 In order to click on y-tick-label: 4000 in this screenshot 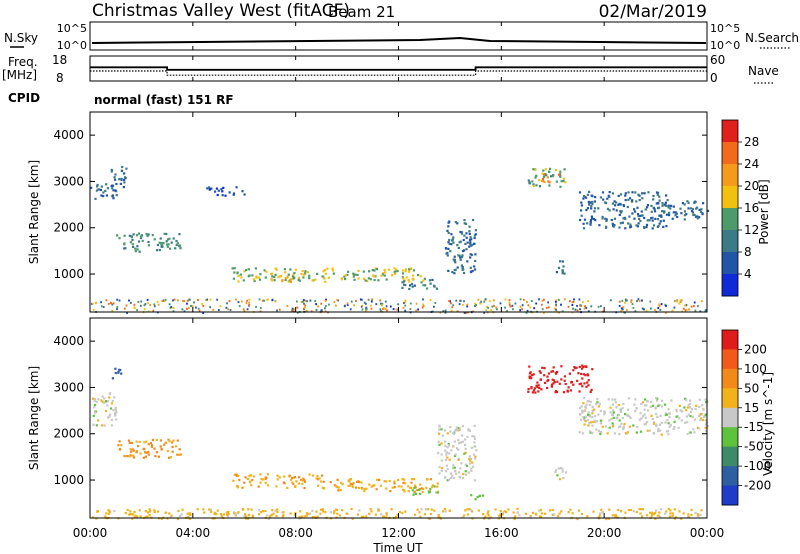, I will do `click(68, 341)`.